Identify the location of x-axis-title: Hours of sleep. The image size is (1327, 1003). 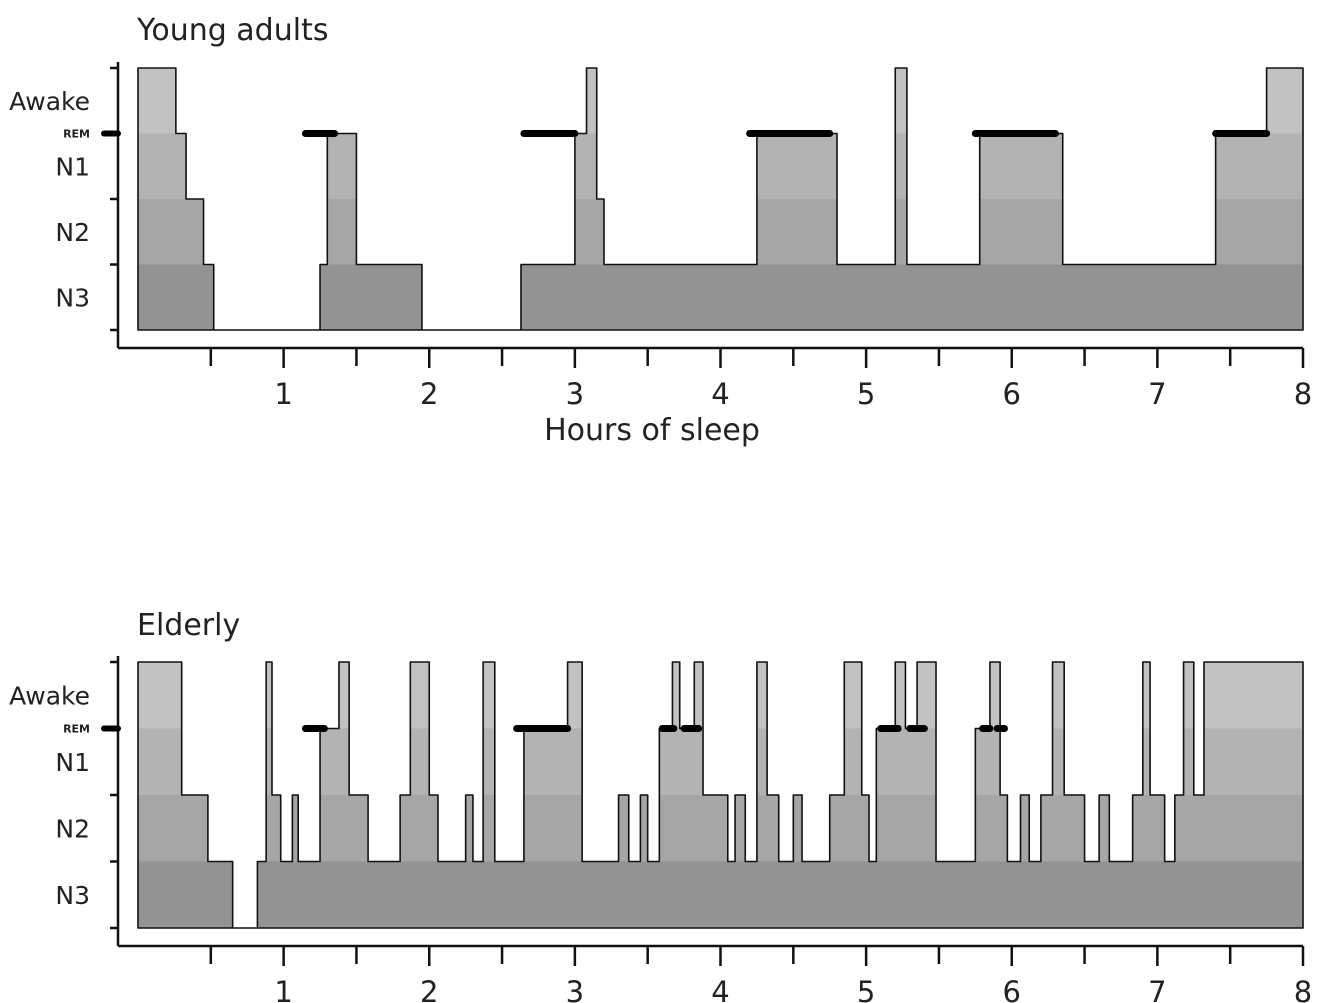
(652, 430).